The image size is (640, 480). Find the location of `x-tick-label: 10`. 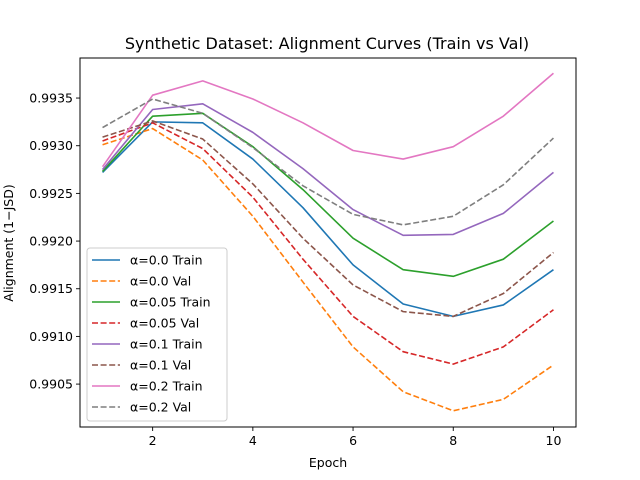

x-tick-label: 10 is located at coordinates (554, 440).